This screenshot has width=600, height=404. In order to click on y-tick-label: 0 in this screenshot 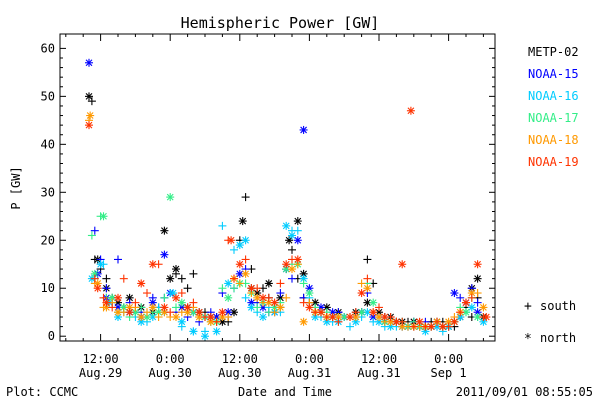, I will do `click(51, 336)`.